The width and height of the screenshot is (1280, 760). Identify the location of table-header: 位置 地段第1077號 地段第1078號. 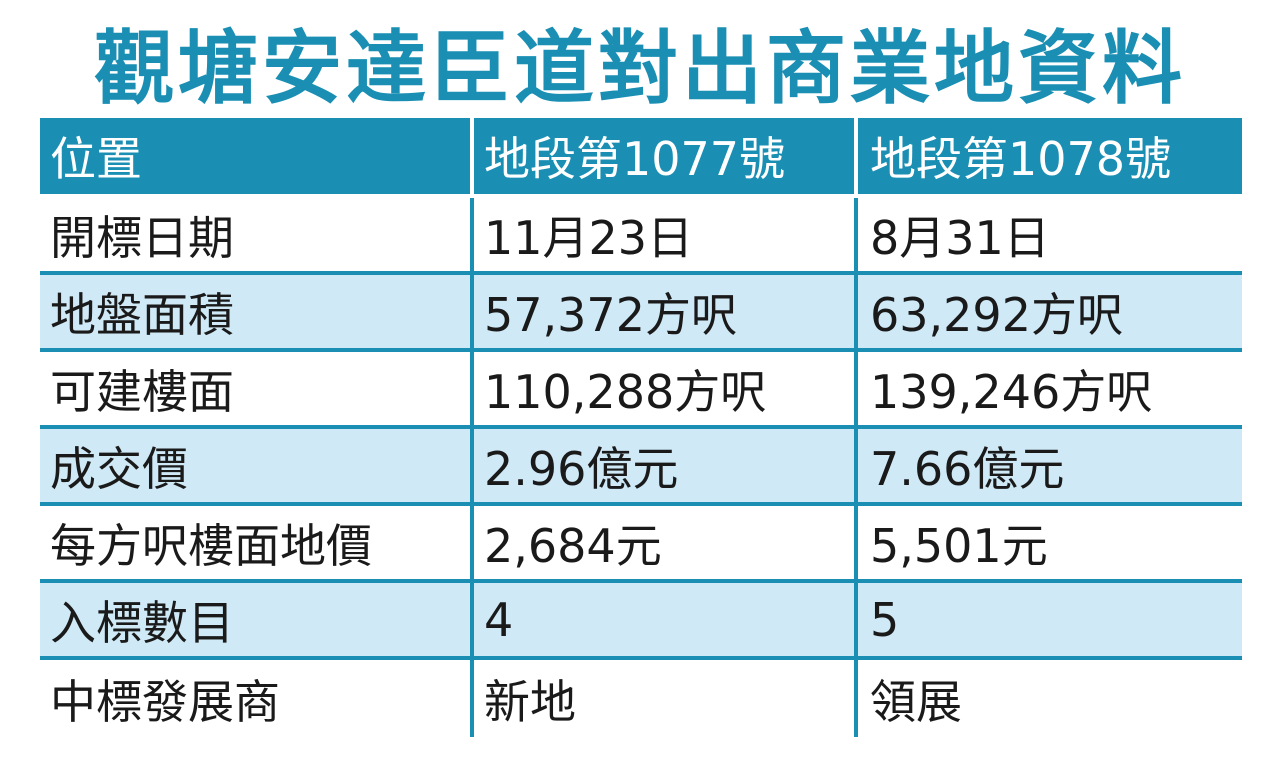
(641, 158).